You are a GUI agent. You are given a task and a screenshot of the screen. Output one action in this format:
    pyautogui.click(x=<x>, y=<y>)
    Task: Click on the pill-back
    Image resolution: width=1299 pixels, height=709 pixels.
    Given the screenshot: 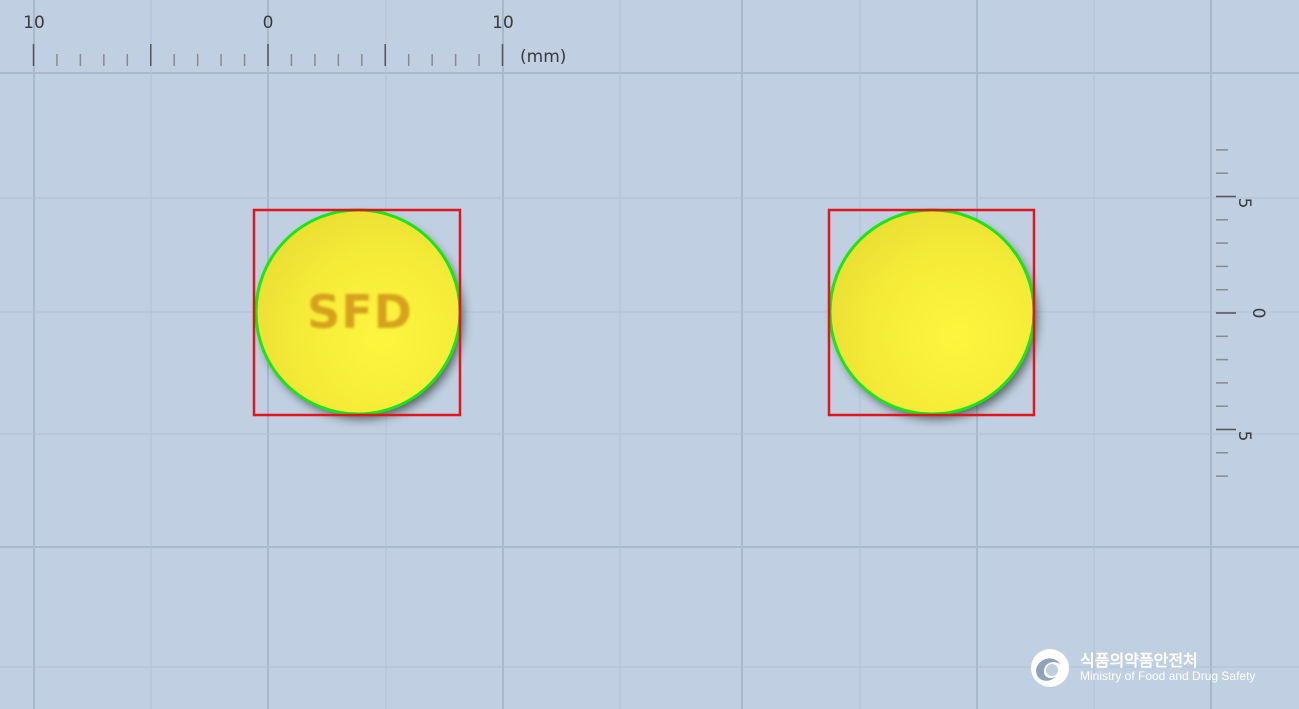 What is the action you would take?
    pyautogui.click(x=931, y=312)
    